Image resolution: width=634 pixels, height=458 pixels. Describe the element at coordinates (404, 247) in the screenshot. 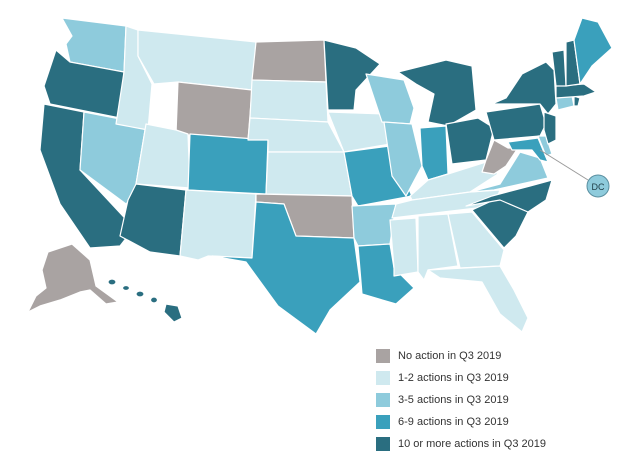

I see `state-ms` at that location.